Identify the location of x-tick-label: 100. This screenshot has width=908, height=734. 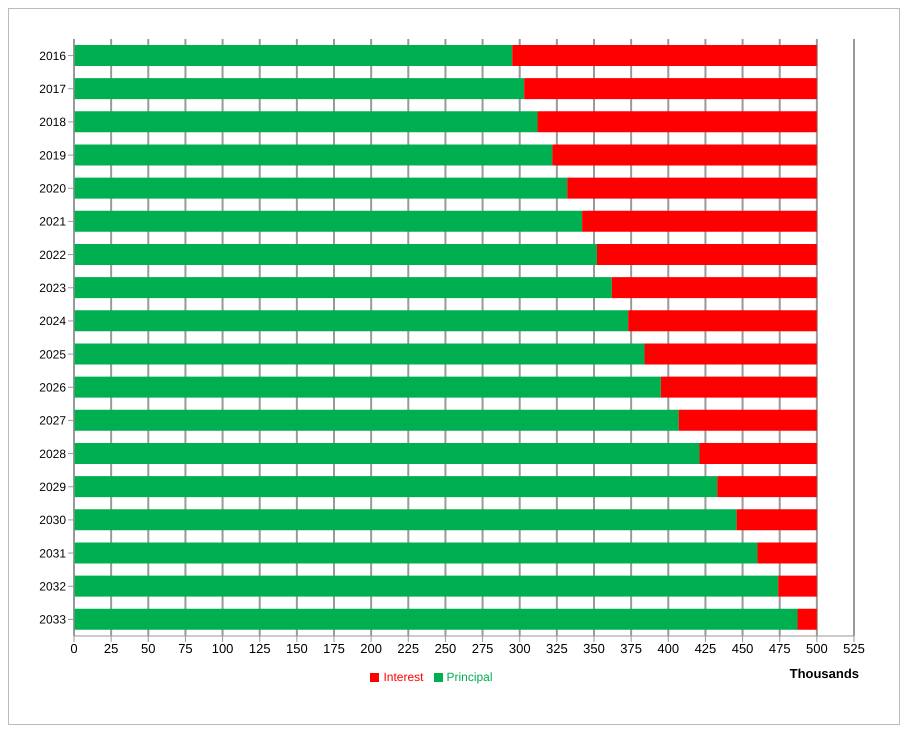
(223, 648).